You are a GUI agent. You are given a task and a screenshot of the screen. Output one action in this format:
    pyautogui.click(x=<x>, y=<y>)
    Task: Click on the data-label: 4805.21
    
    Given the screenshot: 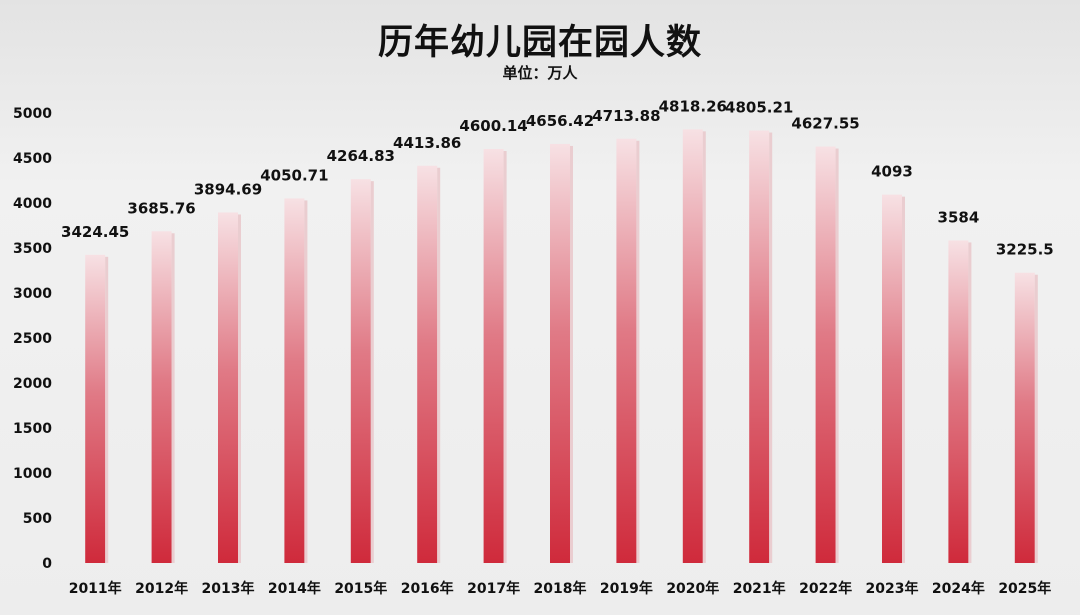 What is the action you would take?
    pyautogui.click(x=759, y=108)
    